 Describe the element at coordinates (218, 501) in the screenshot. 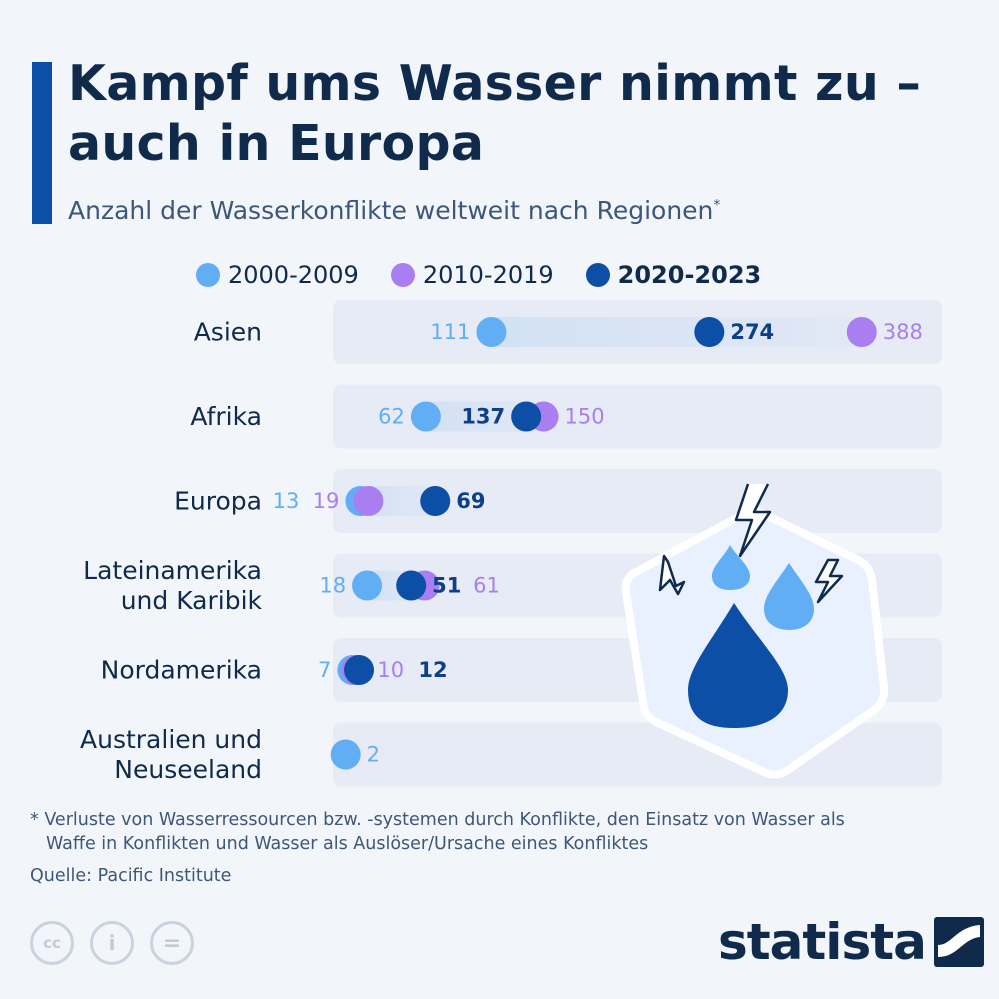

I see `category-label: Europa` at that location.